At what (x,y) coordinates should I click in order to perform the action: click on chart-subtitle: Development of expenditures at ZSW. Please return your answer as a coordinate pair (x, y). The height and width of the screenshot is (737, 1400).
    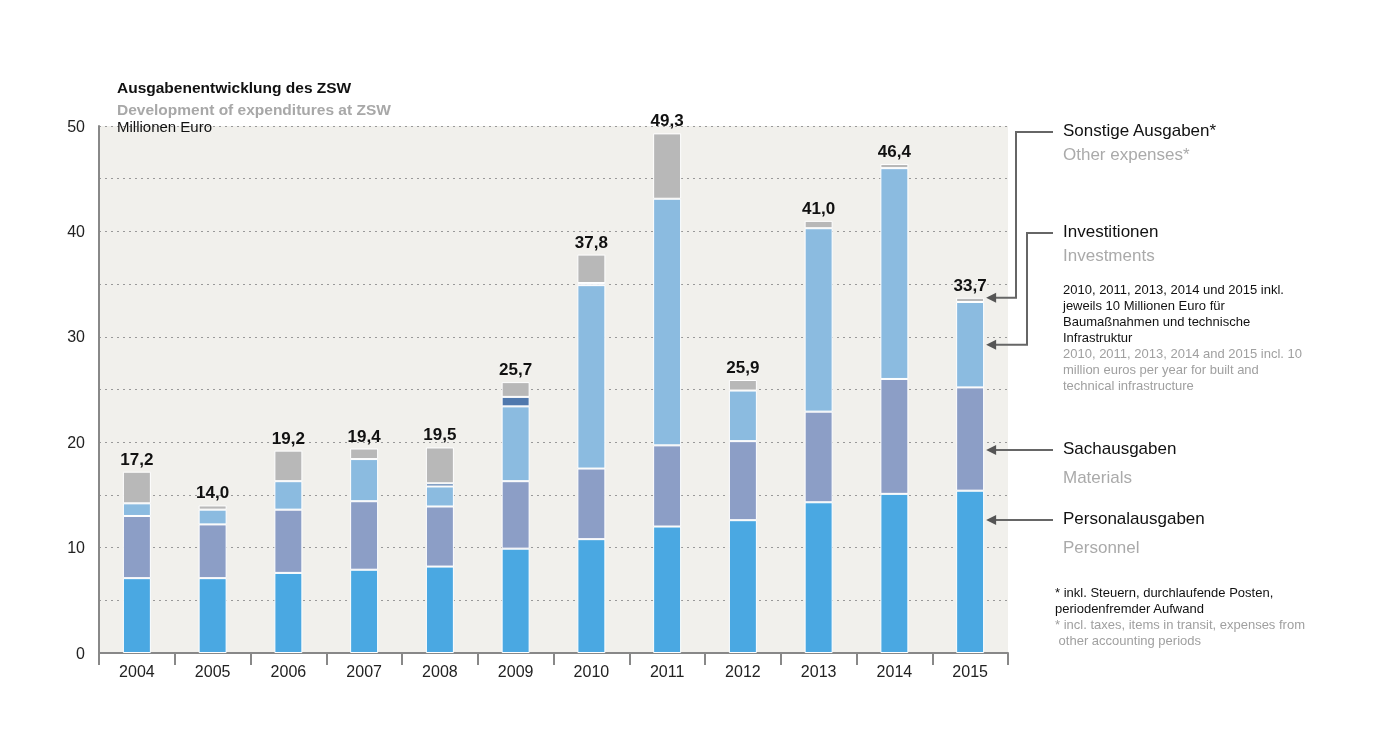
    Looking at the image, I should click on (254, 109).